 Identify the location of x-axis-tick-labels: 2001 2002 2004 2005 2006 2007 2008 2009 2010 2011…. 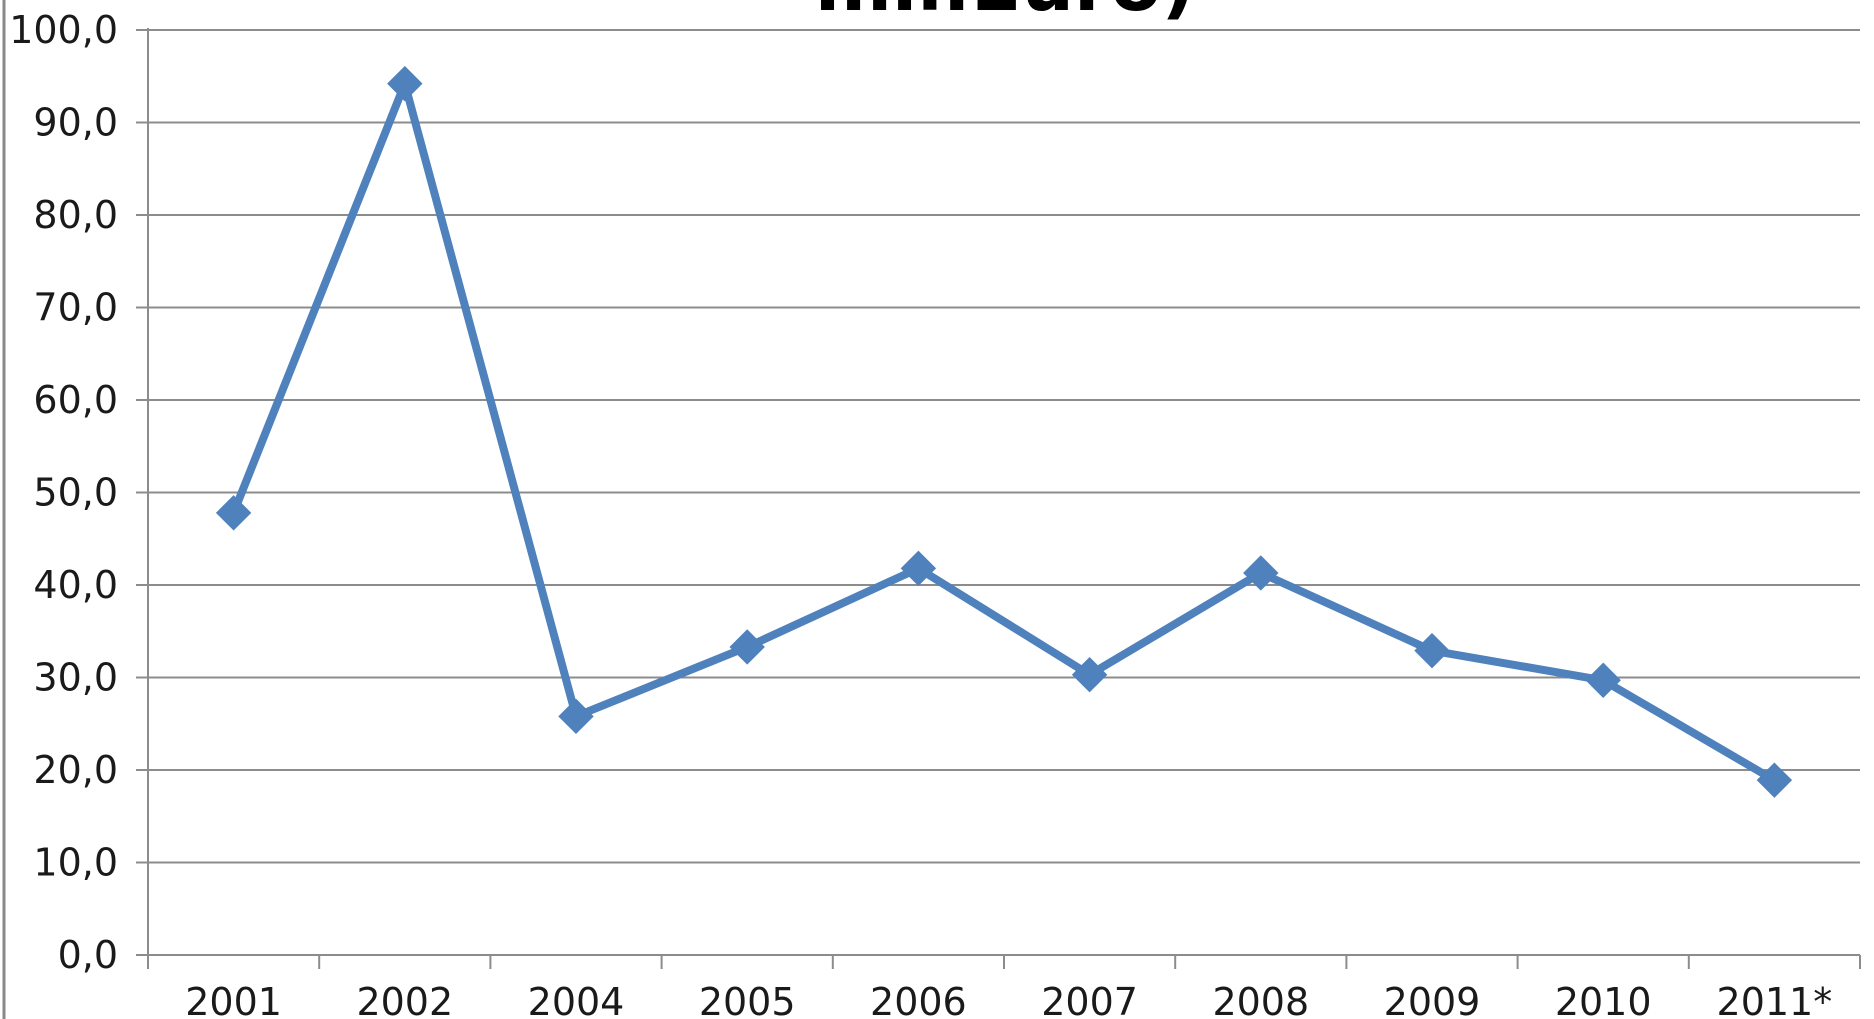
(1008, 999).